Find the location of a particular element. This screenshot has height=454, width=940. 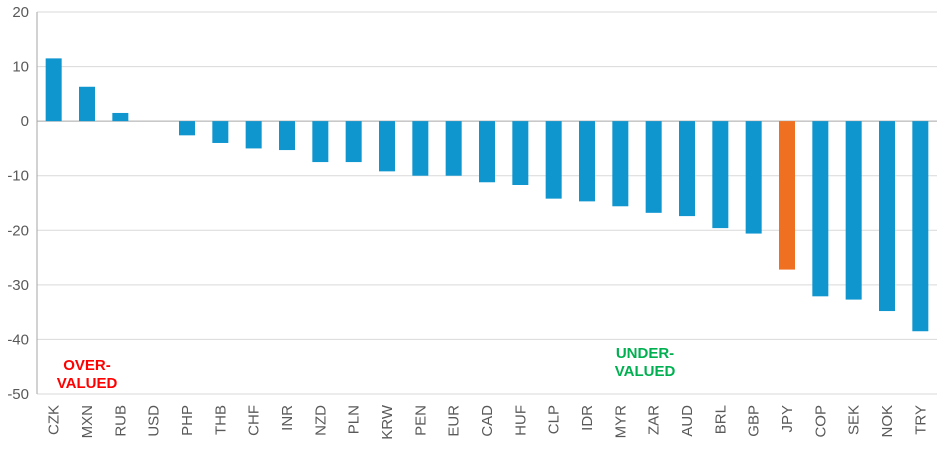

x-category-label: MXN is located at coordinates (87, 421).